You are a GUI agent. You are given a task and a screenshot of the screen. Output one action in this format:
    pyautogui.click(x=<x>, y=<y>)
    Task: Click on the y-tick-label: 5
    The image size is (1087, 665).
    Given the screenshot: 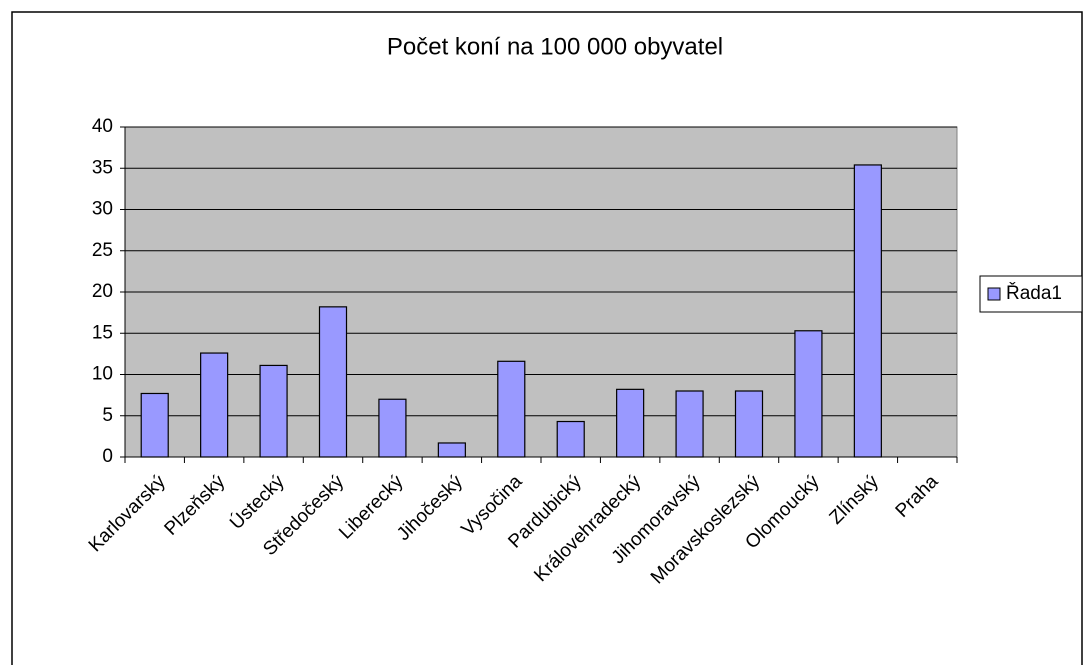 What is the action you would take?
    pyautogui.click(x=107, y=415)
    